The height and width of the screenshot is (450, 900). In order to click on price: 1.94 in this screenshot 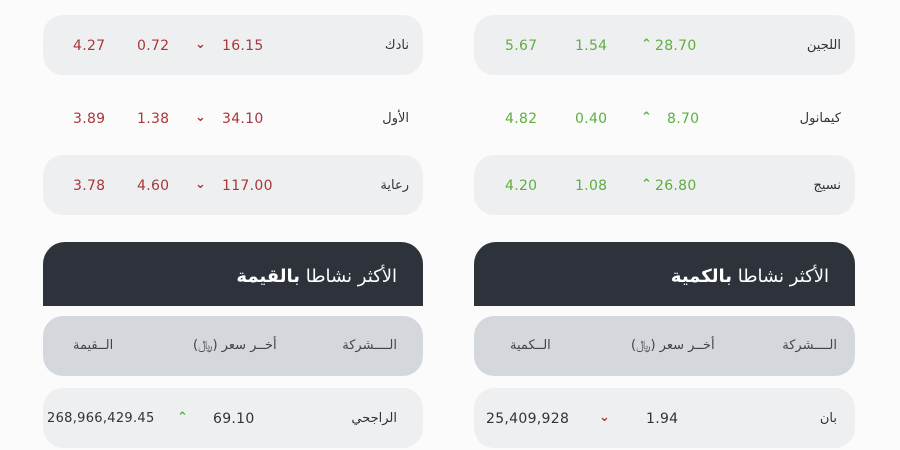, I will do `click(662, 419)`.